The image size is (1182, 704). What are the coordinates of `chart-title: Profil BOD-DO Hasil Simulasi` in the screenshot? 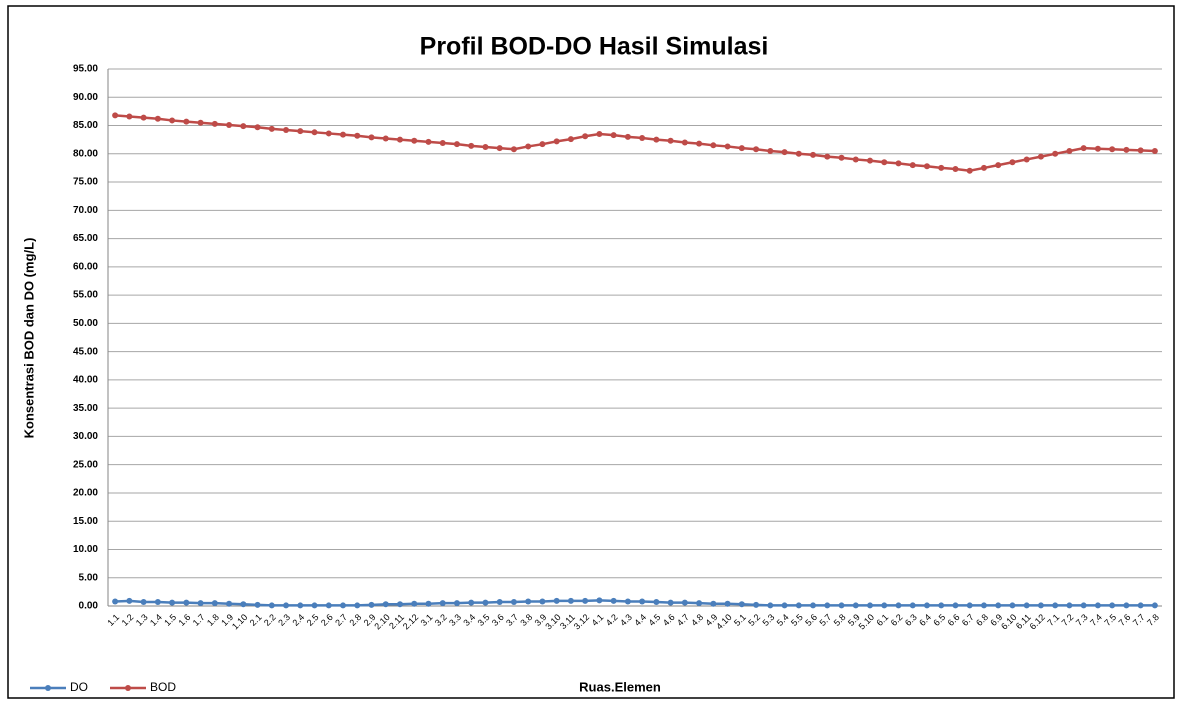 It's located at (594, 47).